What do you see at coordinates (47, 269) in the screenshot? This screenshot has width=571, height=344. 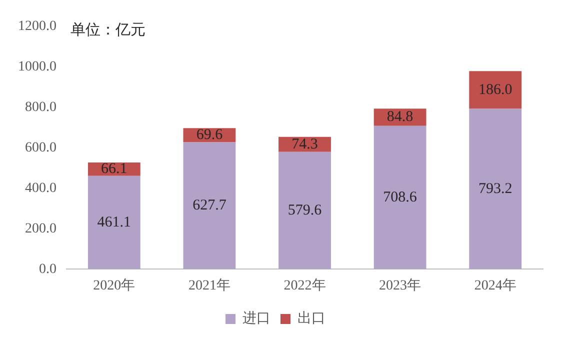 I see `y-tick-label: 0.0` at bounding box center [47, 269].